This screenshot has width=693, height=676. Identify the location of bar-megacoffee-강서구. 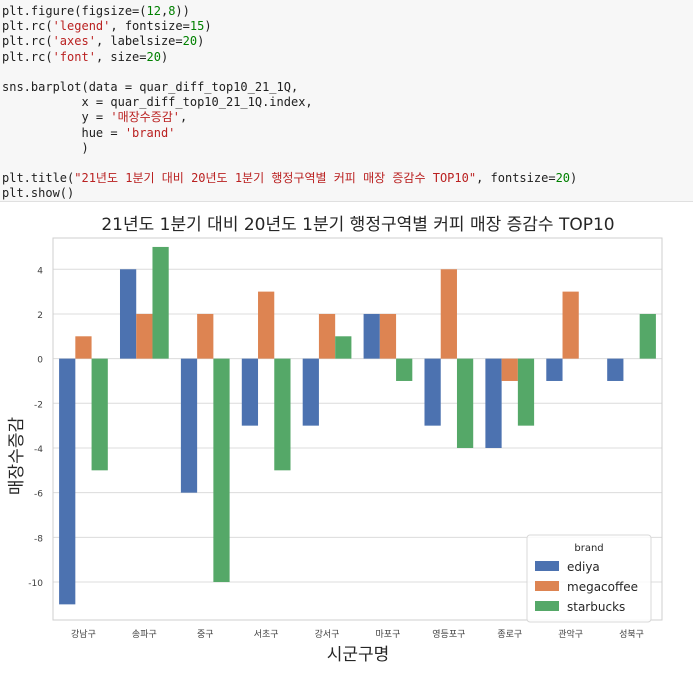
(327, 336).